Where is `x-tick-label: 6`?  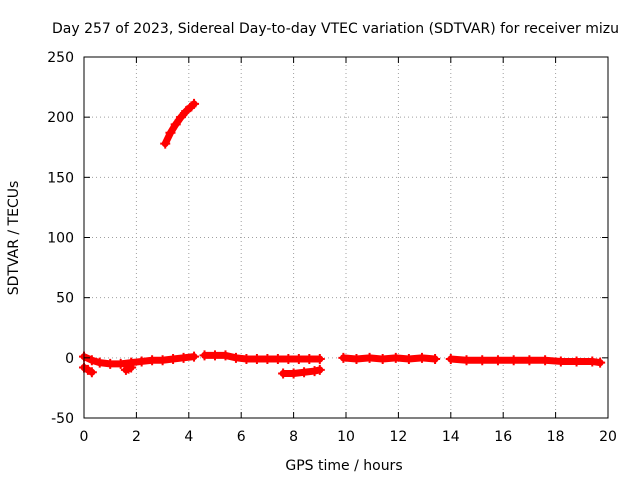
x-tick-label: 6 is located at coordinates (241, 437).